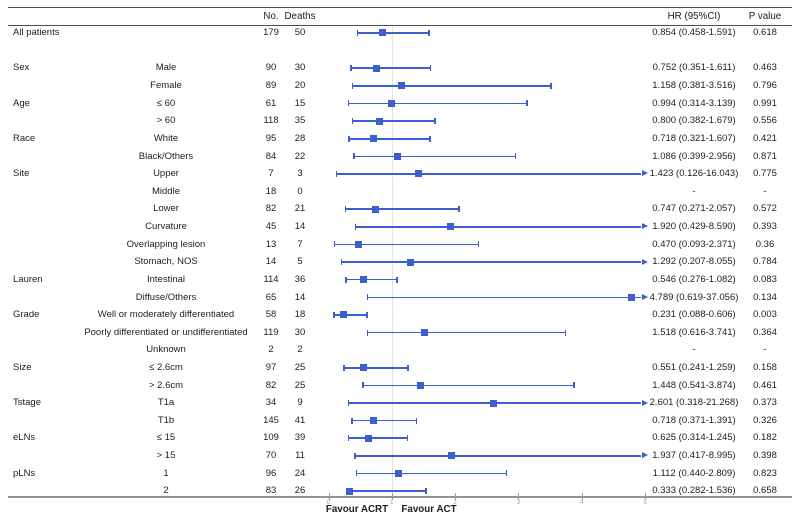 The height and width of the screenshot is (525, 794). I want to click on no-value: 58, so click(271, 315).